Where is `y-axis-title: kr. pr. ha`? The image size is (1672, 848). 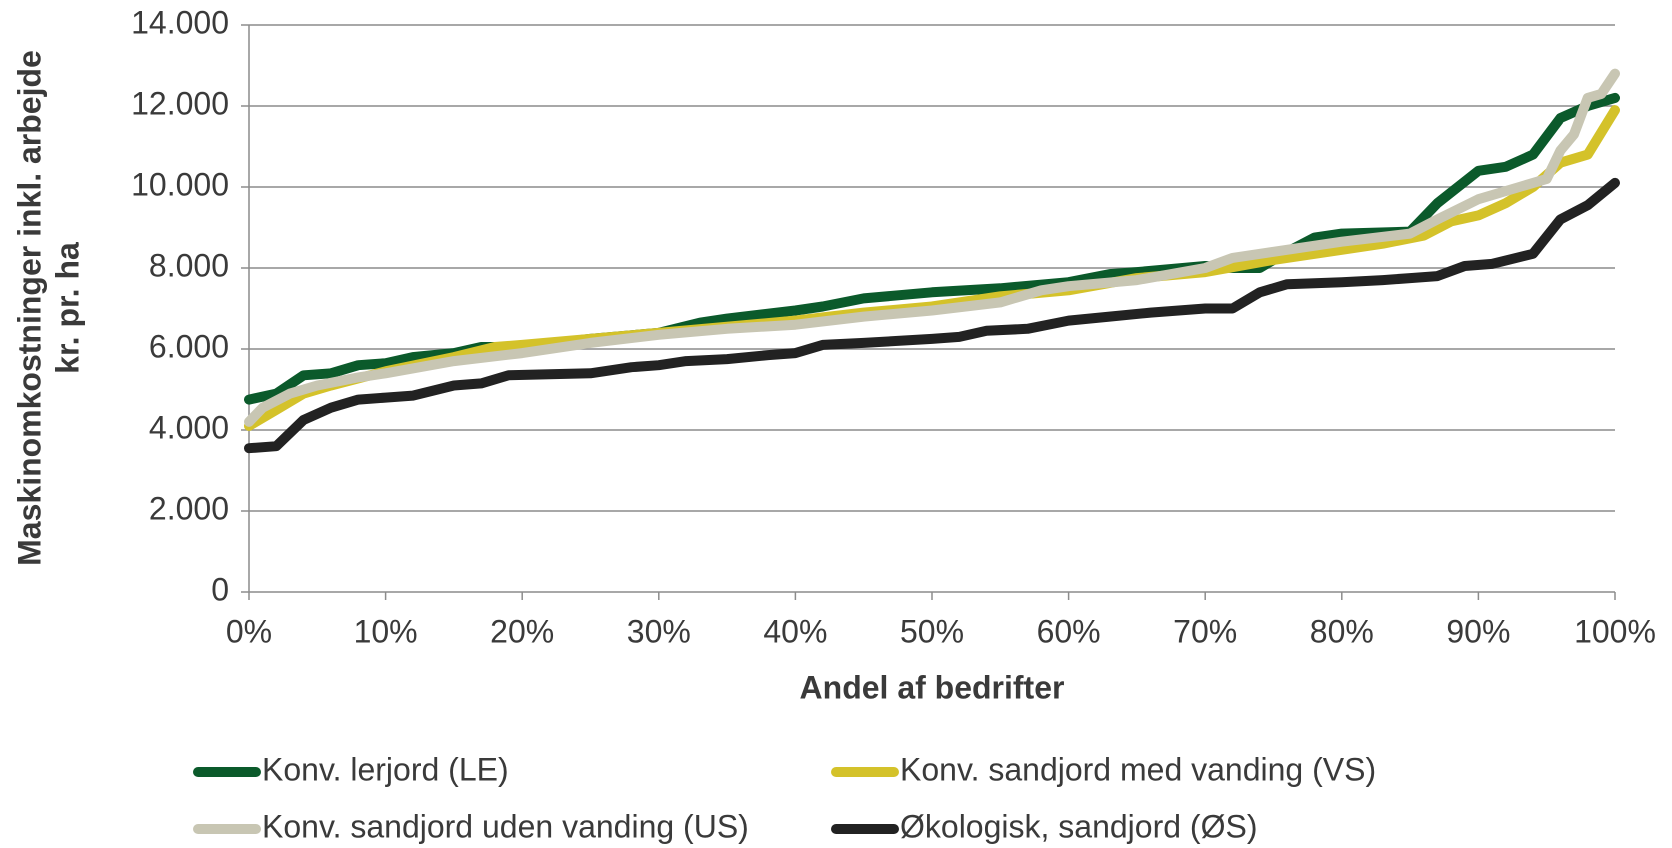
y-axis-title: kr. pr. ha is located at coordinates (67, 308).